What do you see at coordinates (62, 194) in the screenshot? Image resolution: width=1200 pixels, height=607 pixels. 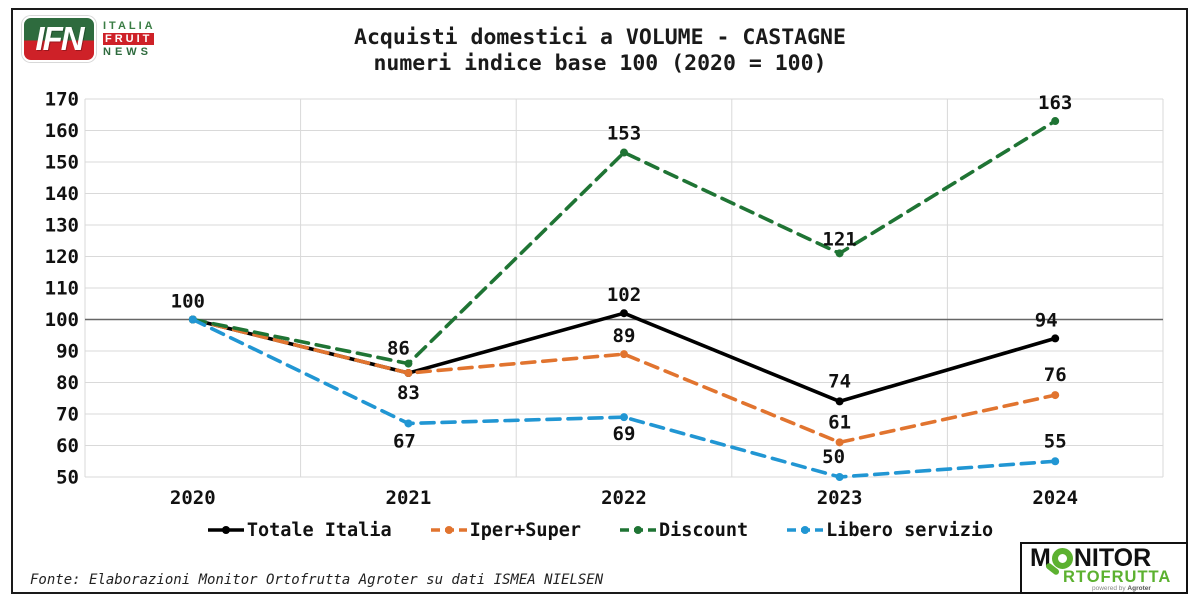 I see `y-tick-label: 140` at bounding box center [62, 194].